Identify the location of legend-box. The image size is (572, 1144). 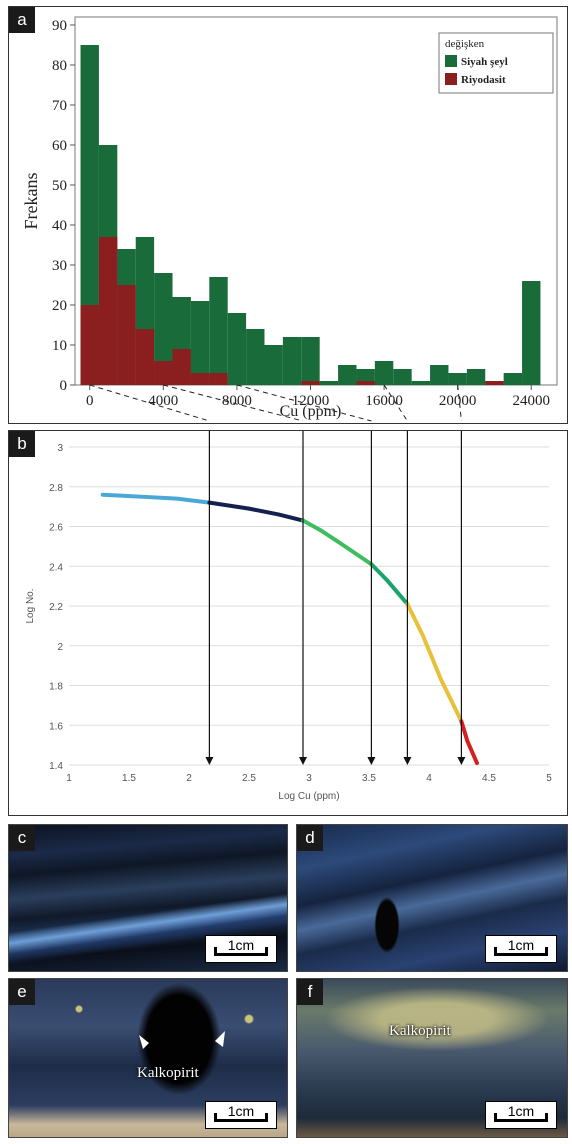
(496, 63).